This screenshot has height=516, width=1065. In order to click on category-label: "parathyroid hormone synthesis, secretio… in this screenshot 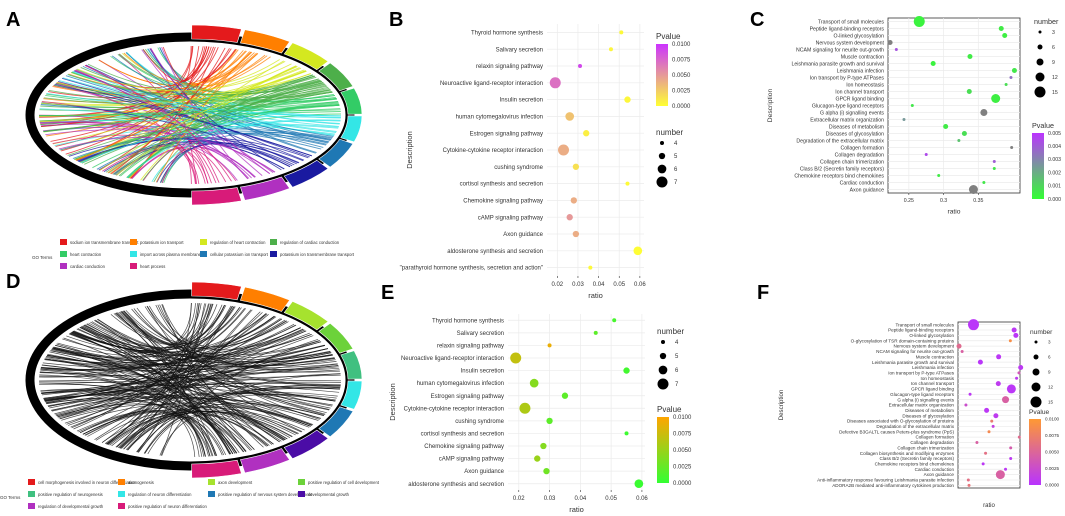, I will do `click(471, 269)`.